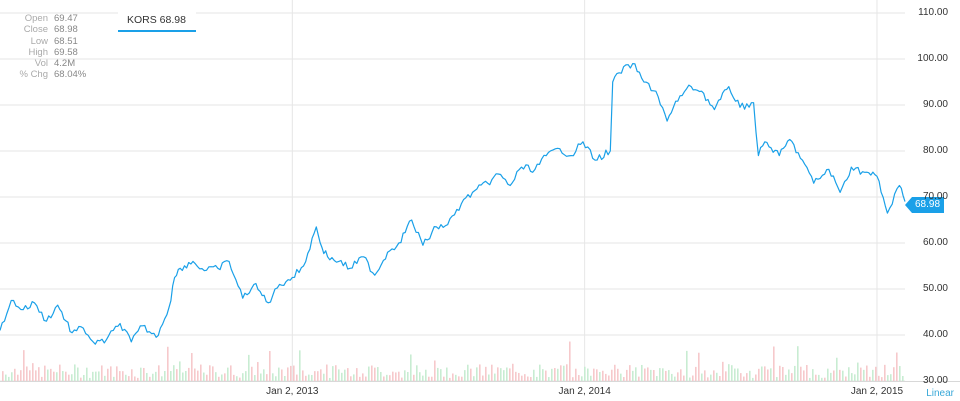 The height and width of the screenshot is (401, 960). Describe the element at coordinates (935, 242) in the screenshot. I see `y-tick-label: 60.00` at that location.